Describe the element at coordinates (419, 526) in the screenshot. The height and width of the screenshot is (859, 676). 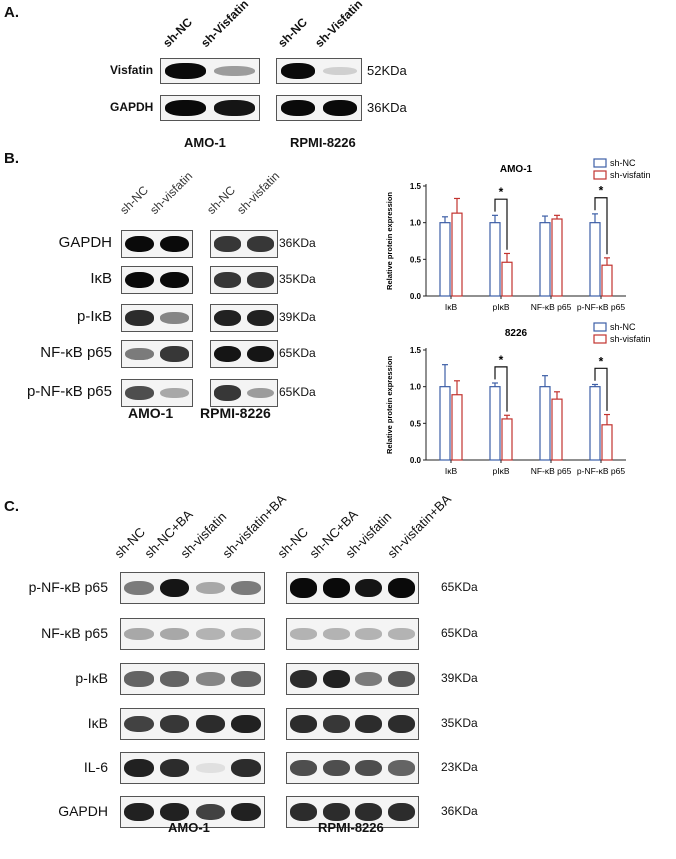
I see `lane-label: sh-visfatin+BA` at that location.